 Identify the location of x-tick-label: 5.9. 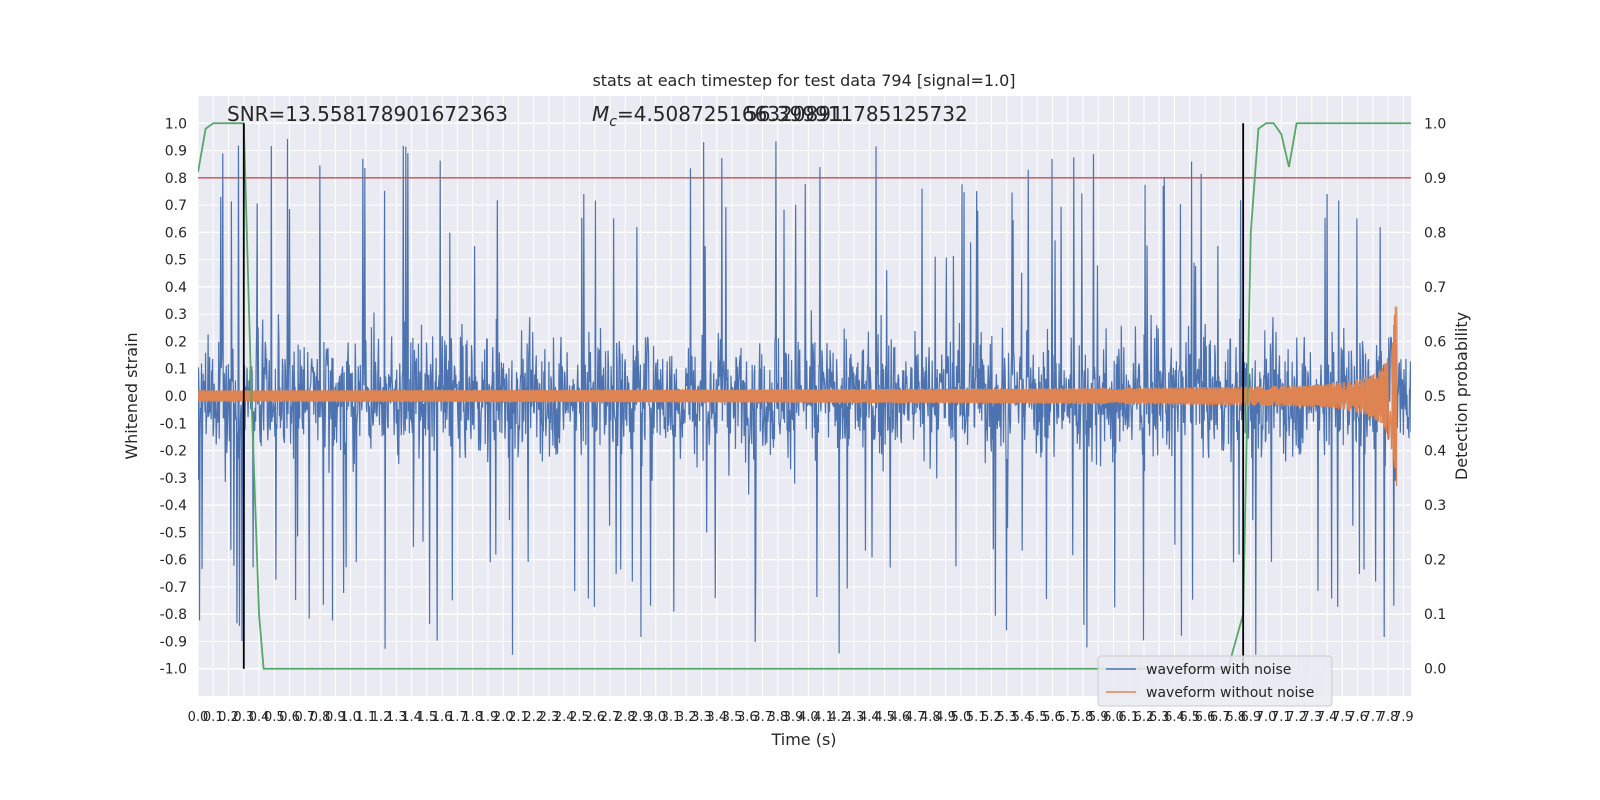
(1098, 717).